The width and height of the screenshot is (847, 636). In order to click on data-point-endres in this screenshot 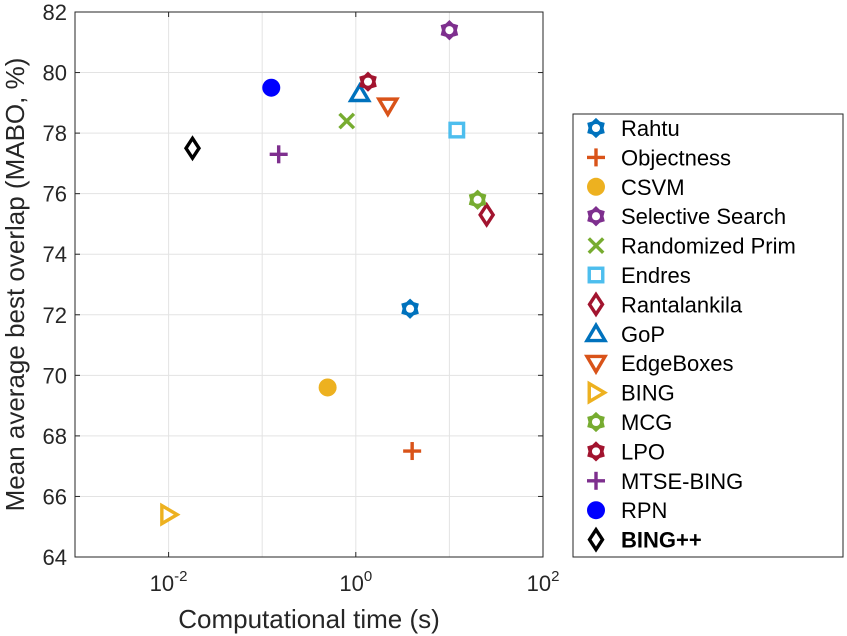, I will do `click(457, 130)`.